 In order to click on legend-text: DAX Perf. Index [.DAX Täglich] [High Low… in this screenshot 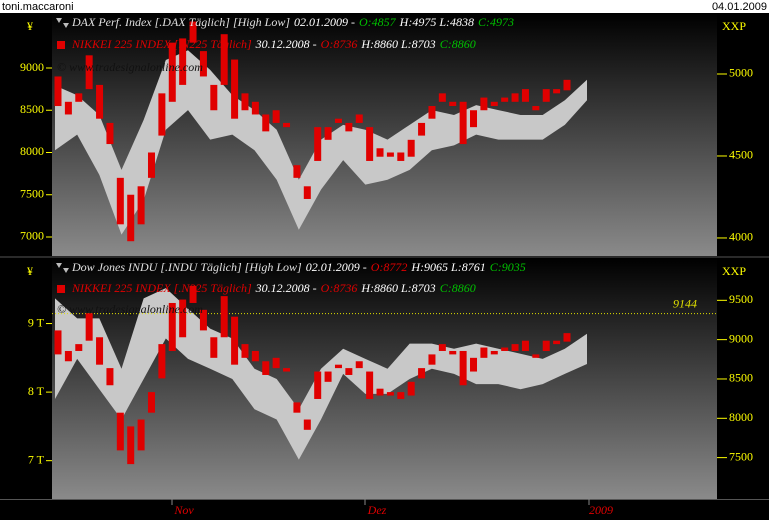, I will do `click(180, 22)`.